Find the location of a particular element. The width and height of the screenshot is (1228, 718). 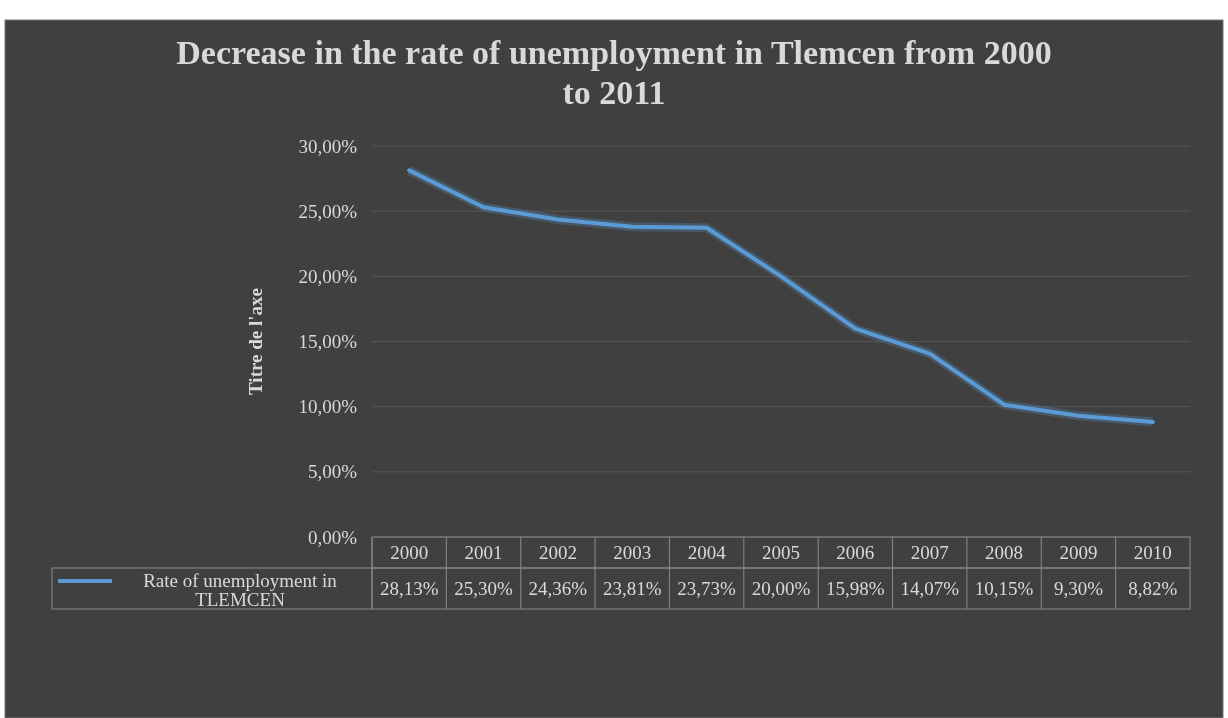

x-tick-label: 2005 is located at coordinates (781, 552).